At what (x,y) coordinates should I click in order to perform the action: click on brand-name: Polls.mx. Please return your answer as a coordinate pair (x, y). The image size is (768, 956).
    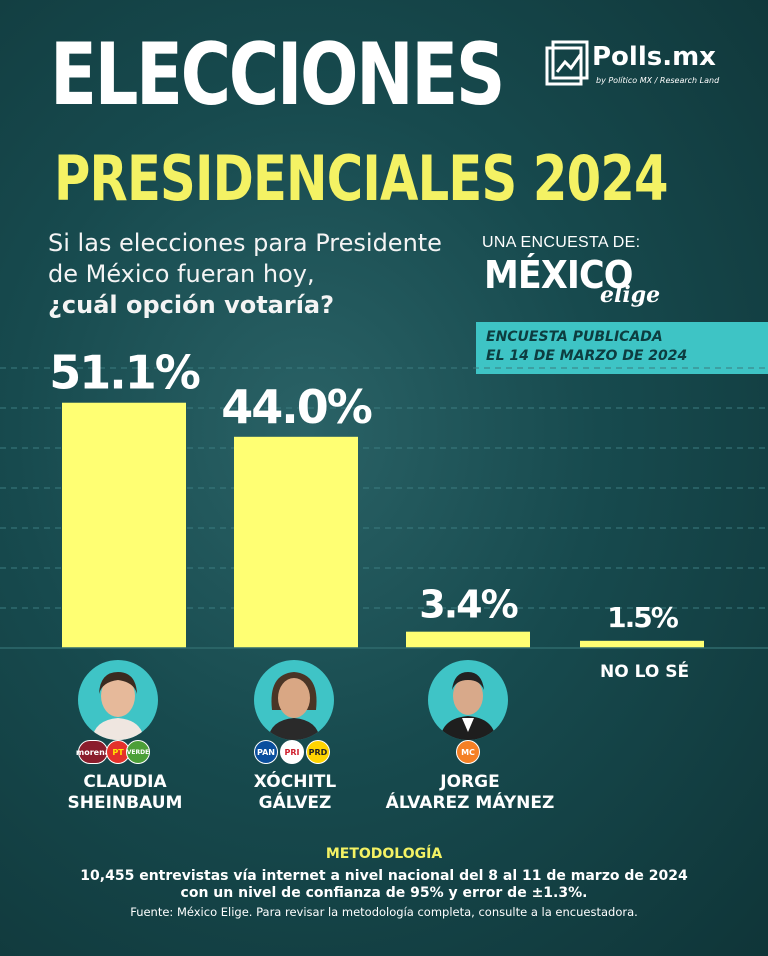
    Looking at the image, I should click on (654, 57).